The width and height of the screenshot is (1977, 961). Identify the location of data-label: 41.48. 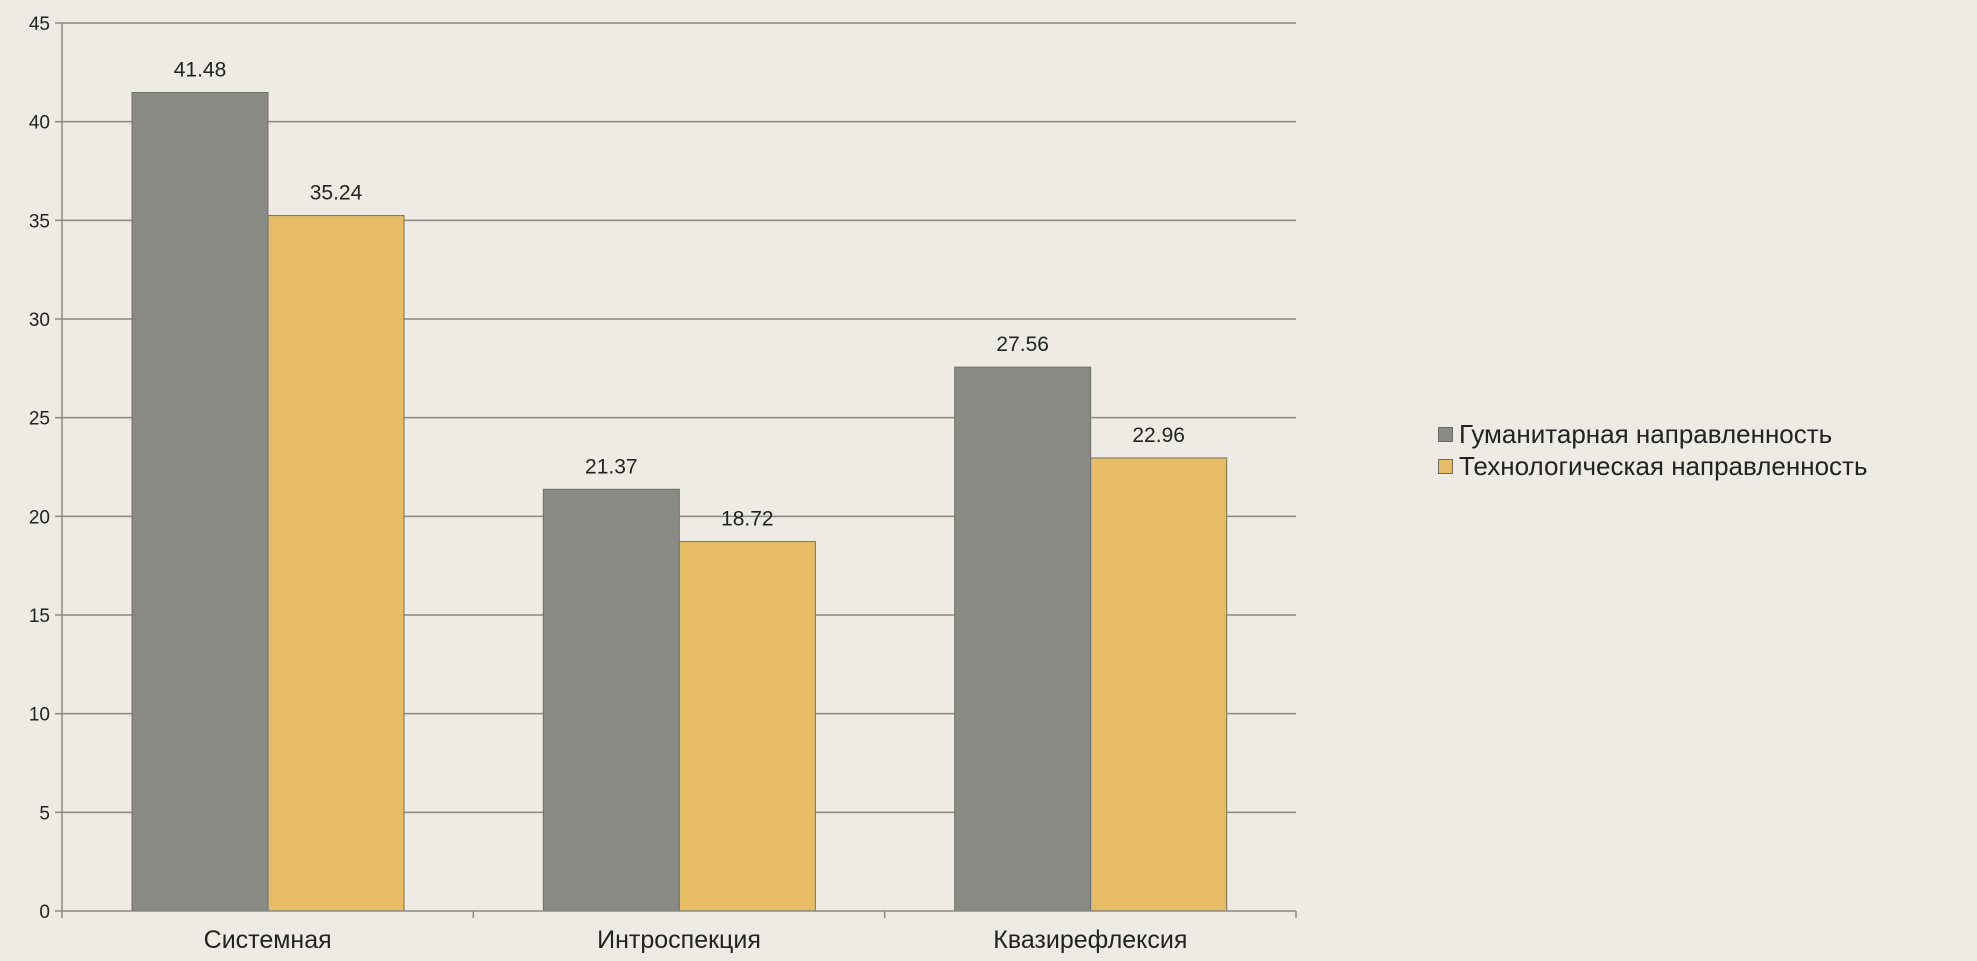
(200, 69).